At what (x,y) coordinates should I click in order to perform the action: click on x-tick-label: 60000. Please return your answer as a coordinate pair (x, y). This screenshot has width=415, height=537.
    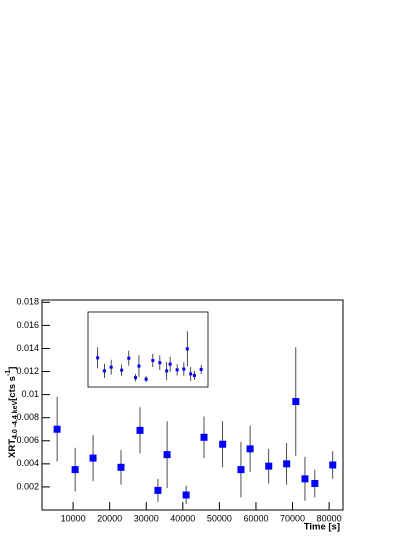
    Looking at the image, I should click on (255, 518).